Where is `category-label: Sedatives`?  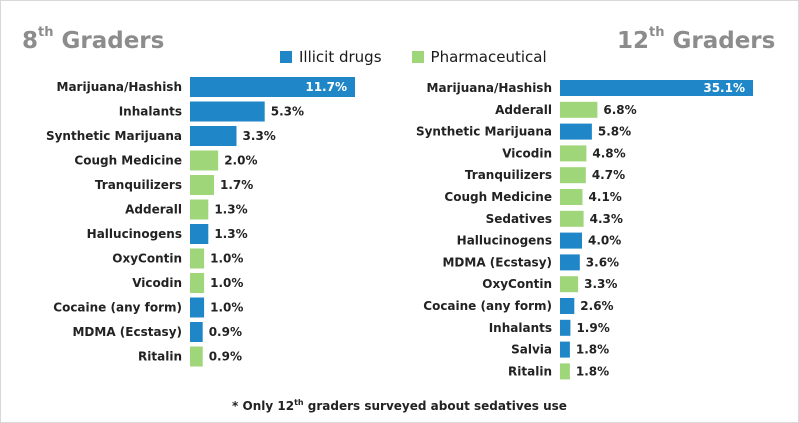
category-label: Sedatives is located at coordinates (519, 219).